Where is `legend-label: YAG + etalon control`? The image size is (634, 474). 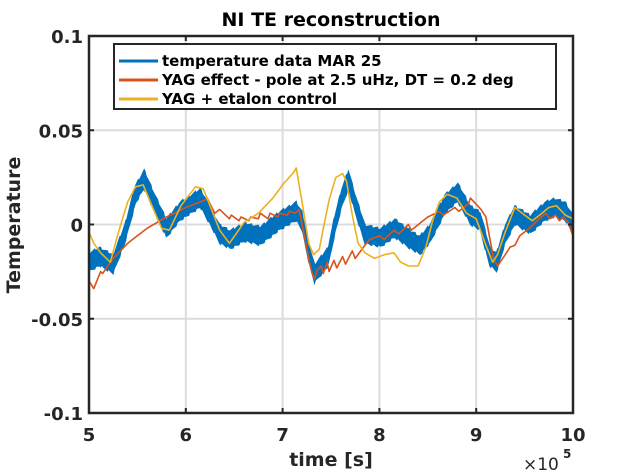
legend-label: YAG + etalon control is located at coordinates (249, 99).